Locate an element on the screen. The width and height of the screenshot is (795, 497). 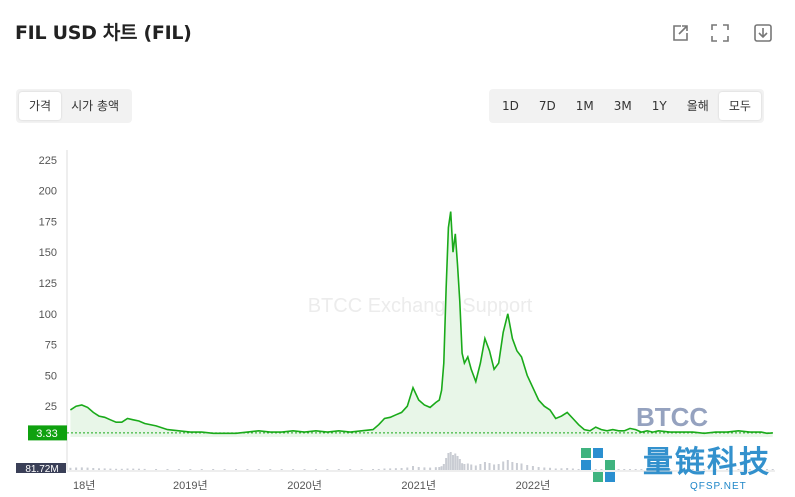
qfsp-brand: 量链科技 is located at coordinates (707, 462).